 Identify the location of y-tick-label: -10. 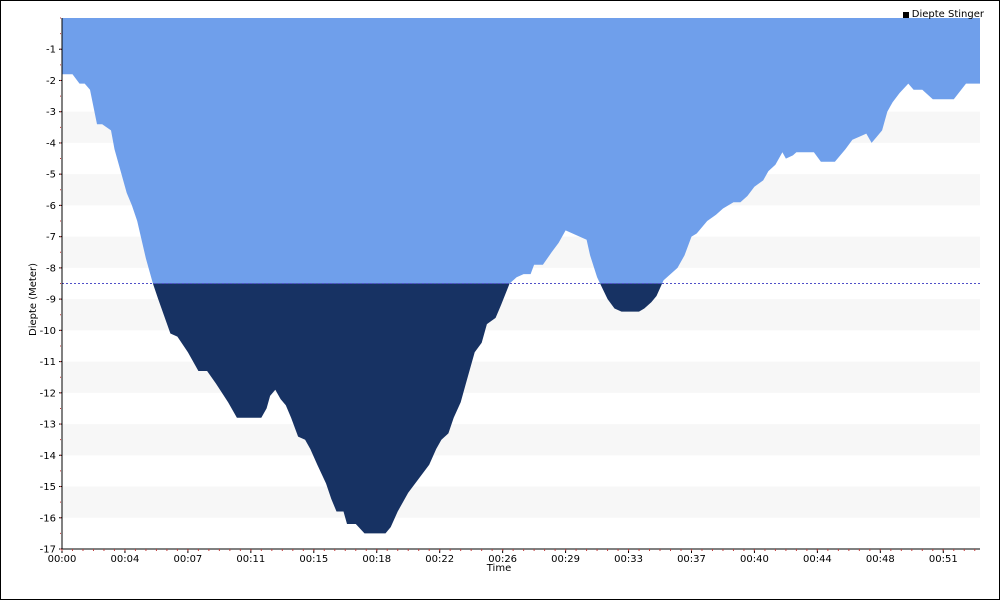
(48, 331).